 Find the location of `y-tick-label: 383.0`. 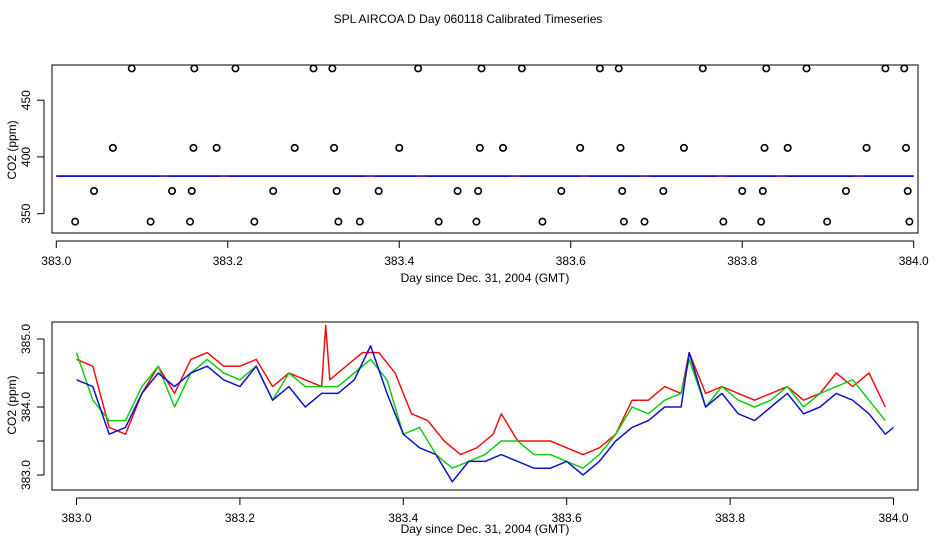

y-tick-label: 383.0 is located at coordinates (26, 475).